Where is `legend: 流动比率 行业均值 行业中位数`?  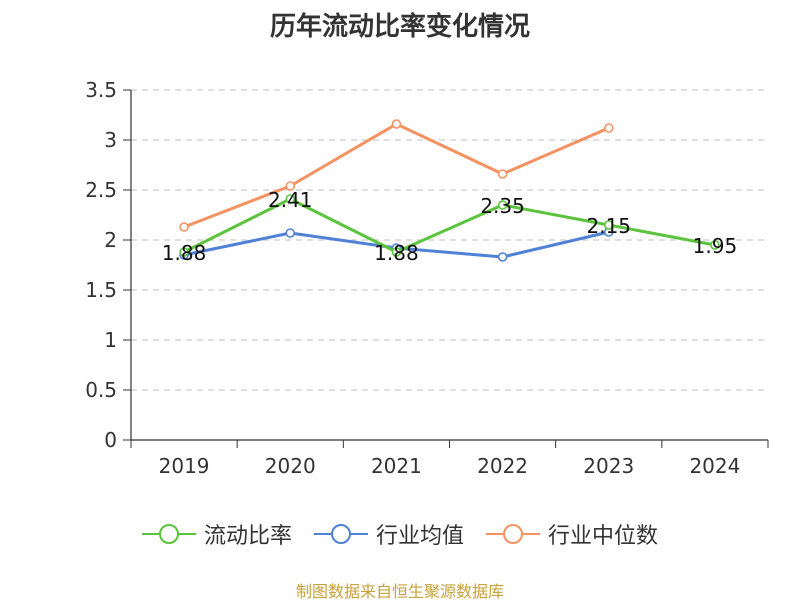
legend: 流动比率 行业均值 行业中位数 is located at coordinates (400, 534).